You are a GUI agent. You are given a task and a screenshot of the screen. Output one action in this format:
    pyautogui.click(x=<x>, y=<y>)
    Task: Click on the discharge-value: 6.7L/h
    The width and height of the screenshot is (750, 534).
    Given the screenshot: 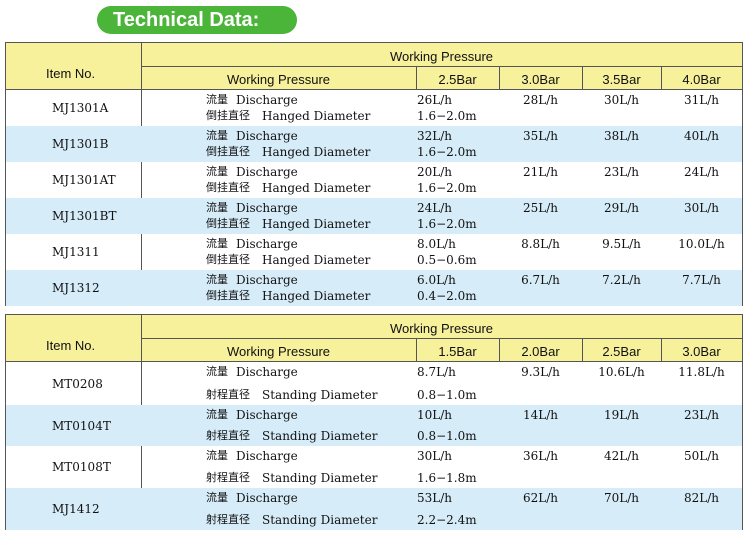 What is the action you would take?
    pyautogui.click(x=540, y=280)
    